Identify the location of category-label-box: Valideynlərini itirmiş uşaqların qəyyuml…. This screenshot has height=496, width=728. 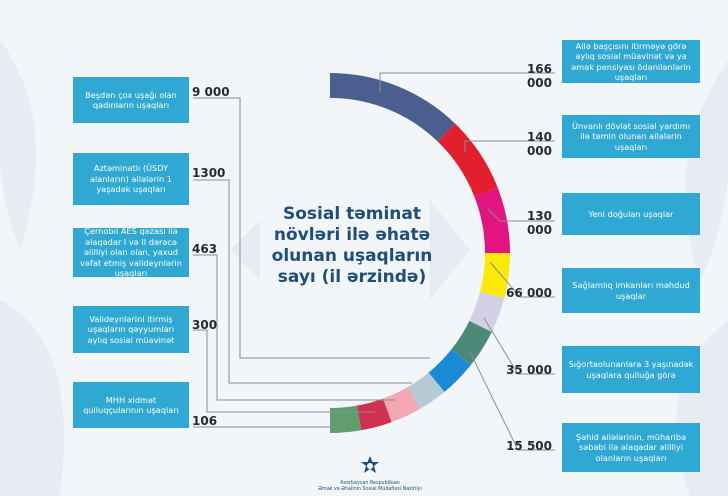
(131, 329).